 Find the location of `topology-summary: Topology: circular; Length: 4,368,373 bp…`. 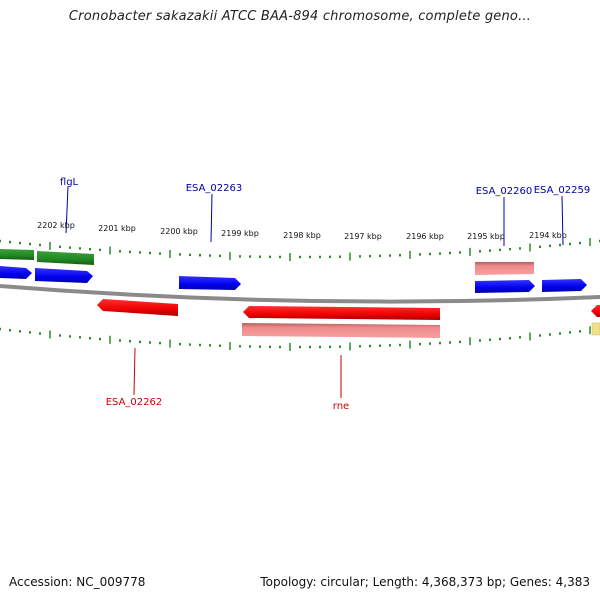

topology-summary: Topology: circular; Length: 4,368,373 bp… is located at coordinates (425, 582).